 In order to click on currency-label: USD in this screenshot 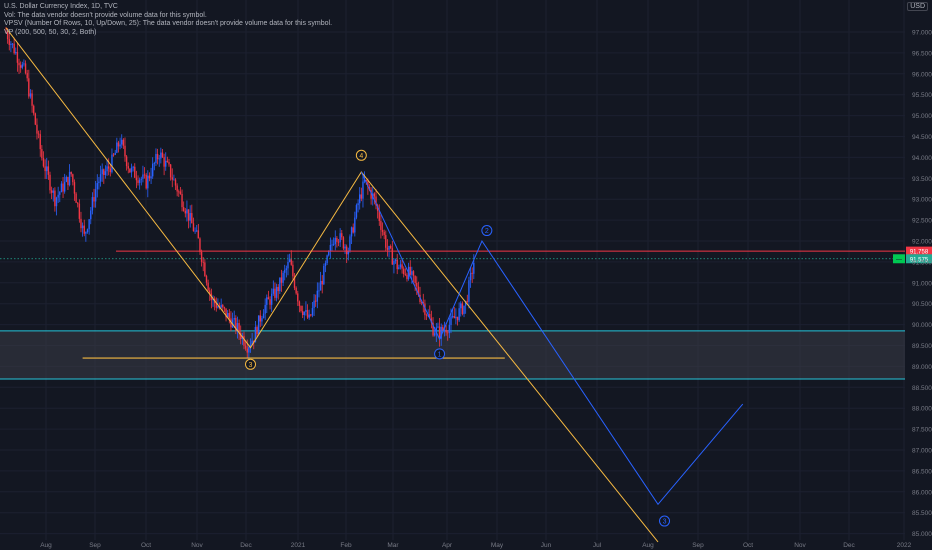, I will do `click(917, 6)`.